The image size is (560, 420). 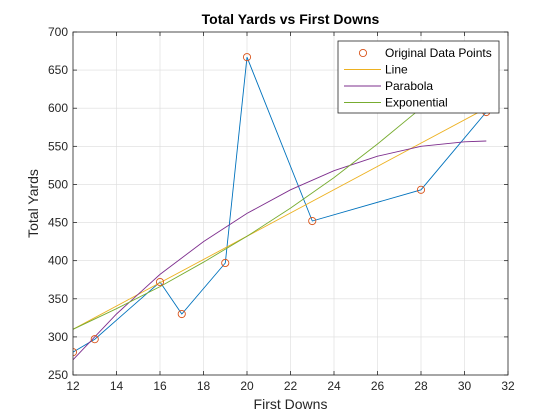 I want to click on legend-marker-icon, so click(x=363, y=53).